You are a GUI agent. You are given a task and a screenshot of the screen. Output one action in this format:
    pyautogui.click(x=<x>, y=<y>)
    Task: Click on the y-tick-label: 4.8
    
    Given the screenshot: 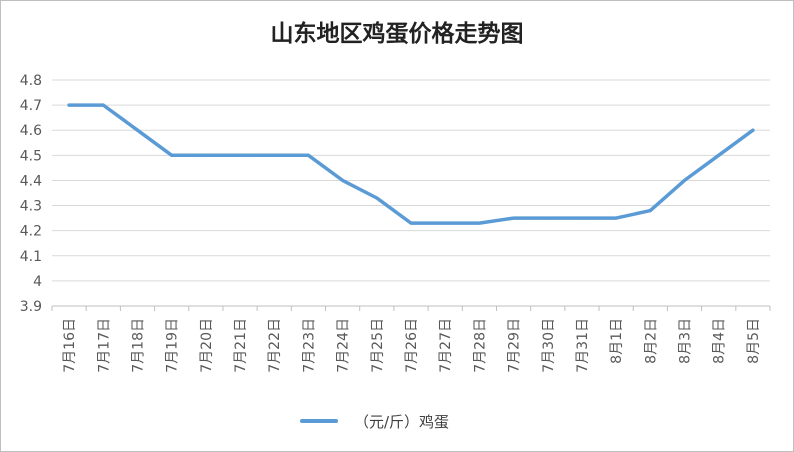 What is the action you would take?
    pyautogui.click(x=31, y=81)
    